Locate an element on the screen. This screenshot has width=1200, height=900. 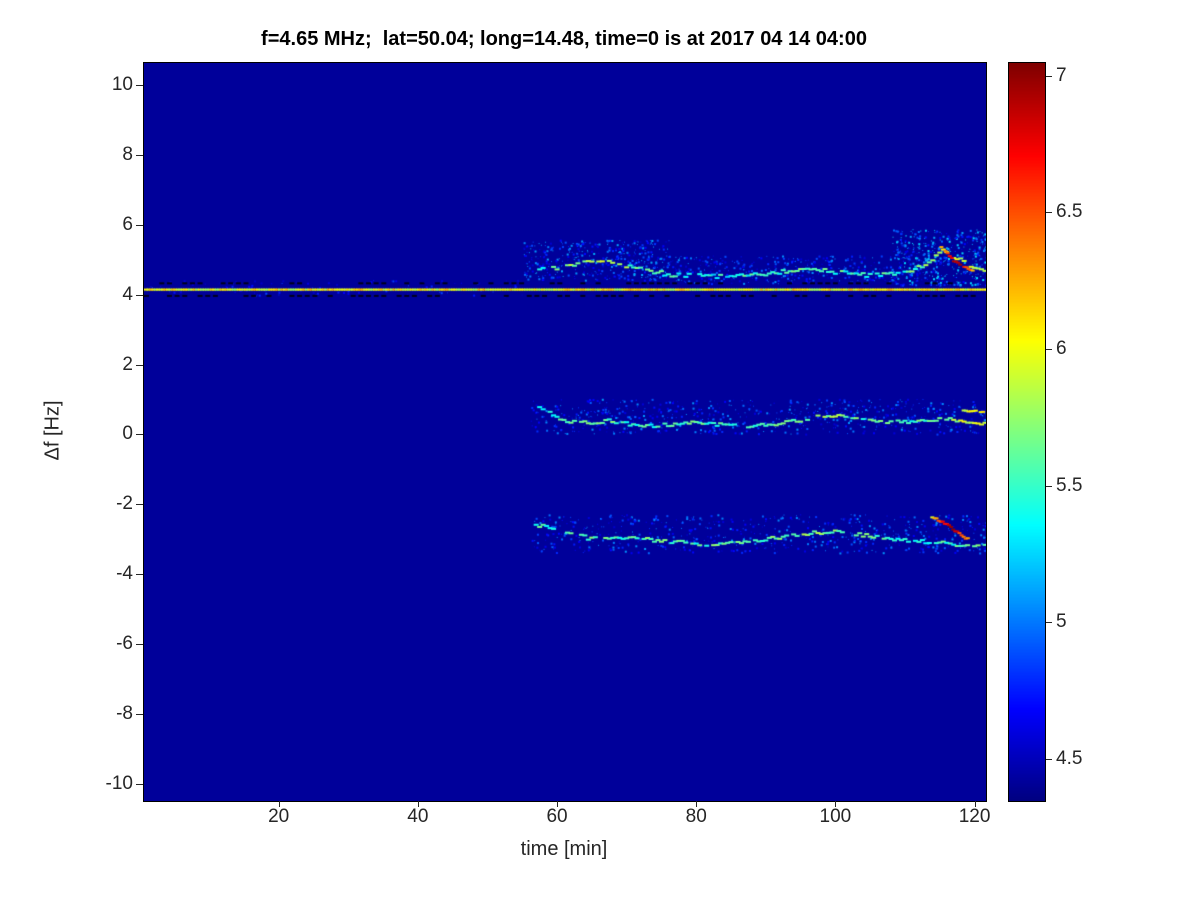
x-axis-label: time [min] is located at coordinates (564, 849).